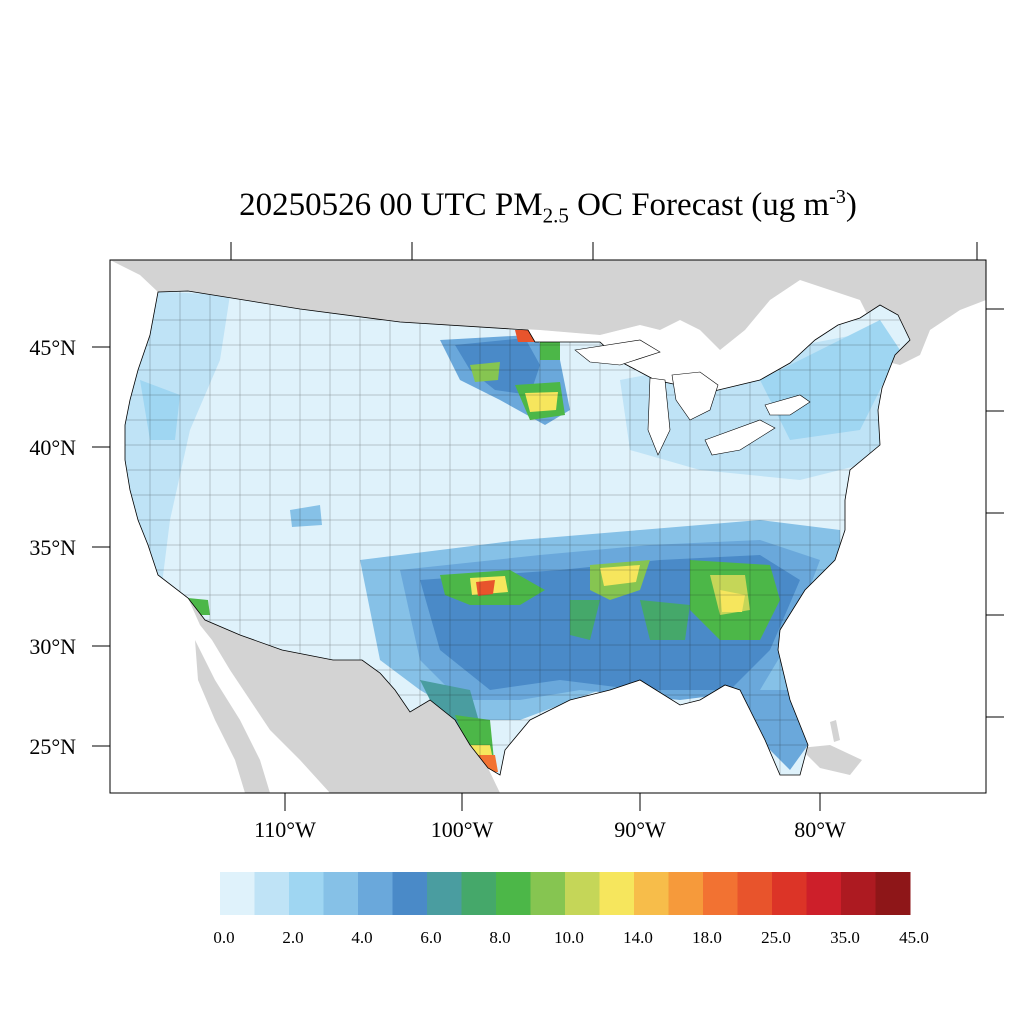 The height and width of the screenshot is (1024, 1024). I want to click on lat-label-40: 40°N, so click(52, 447).